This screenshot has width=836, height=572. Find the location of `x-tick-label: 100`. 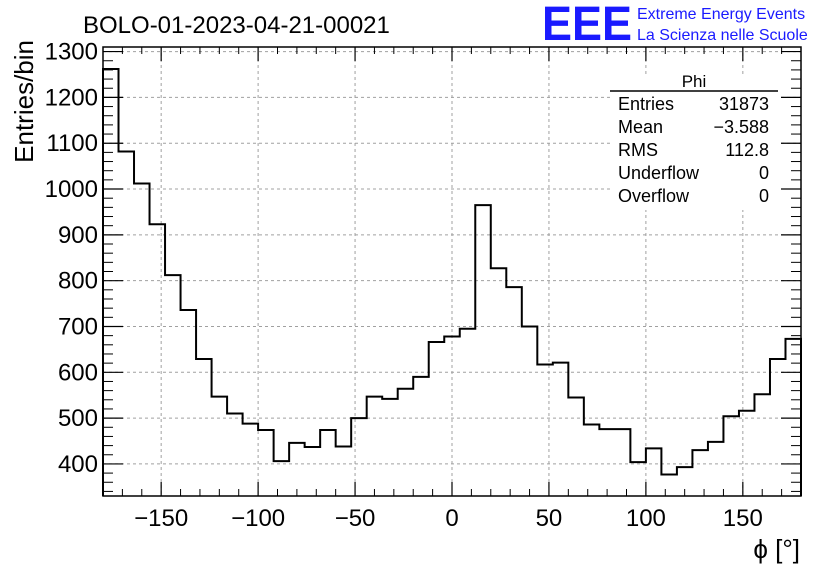

x-tick-label: 100 is located at coordinates (646, 518).